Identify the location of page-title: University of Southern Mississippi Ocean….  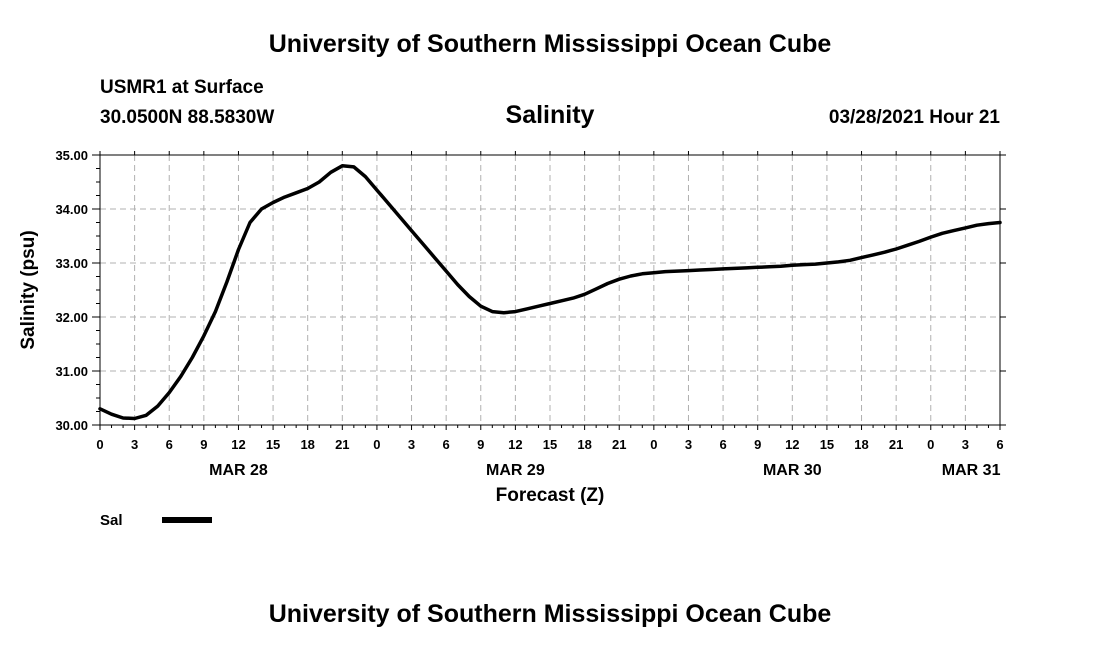
(550, 44).